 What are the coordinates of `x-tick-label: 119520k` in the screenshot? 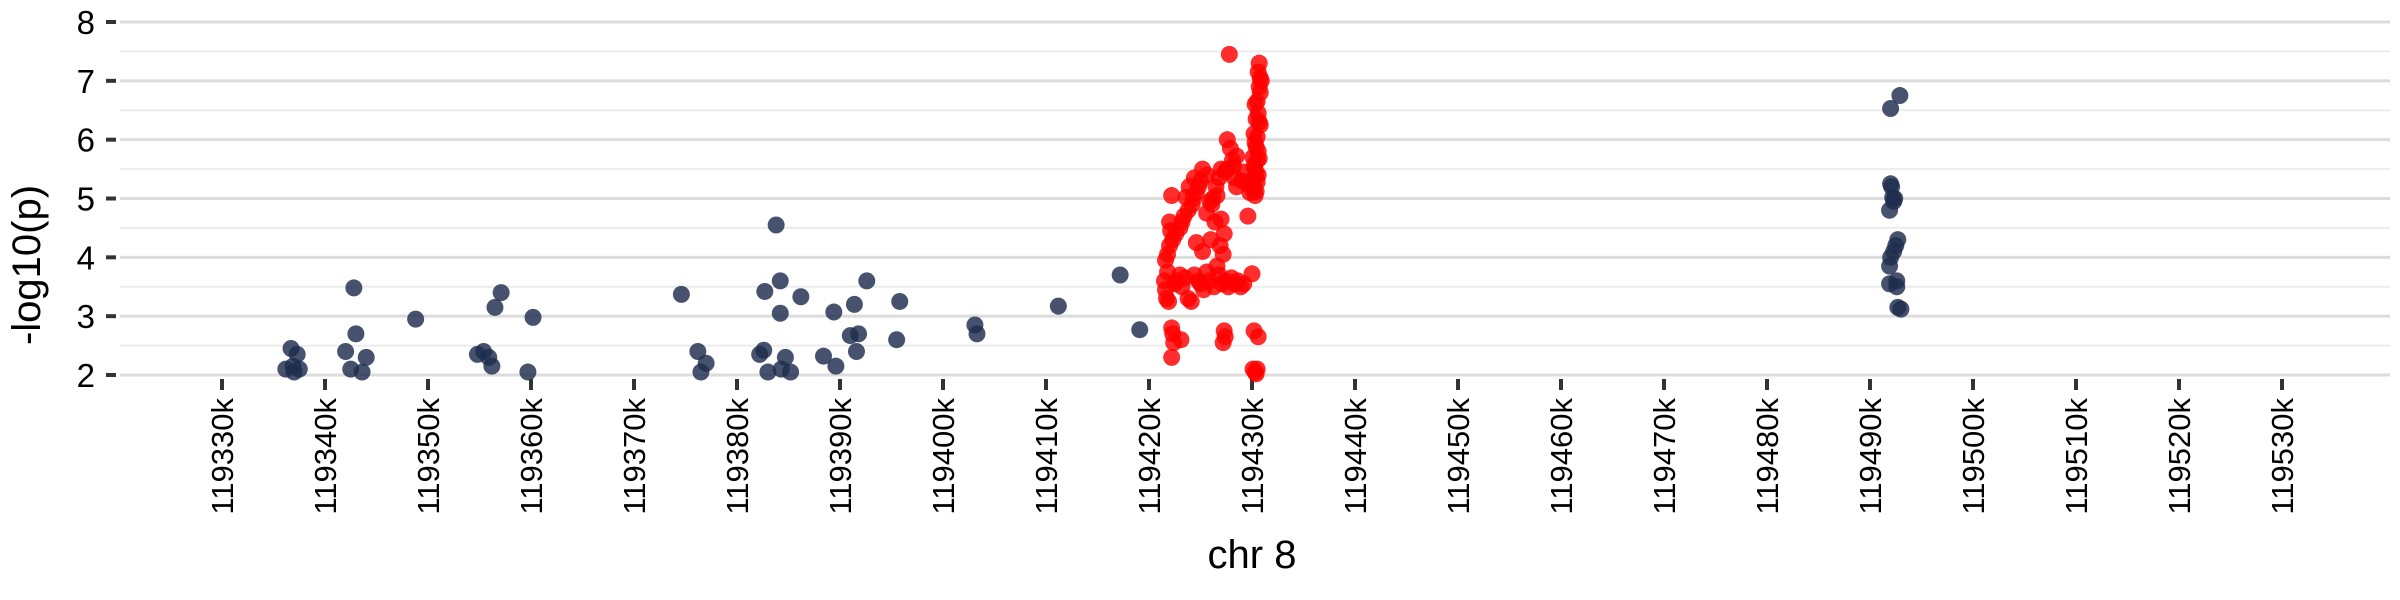 It's located at (2179, 456).